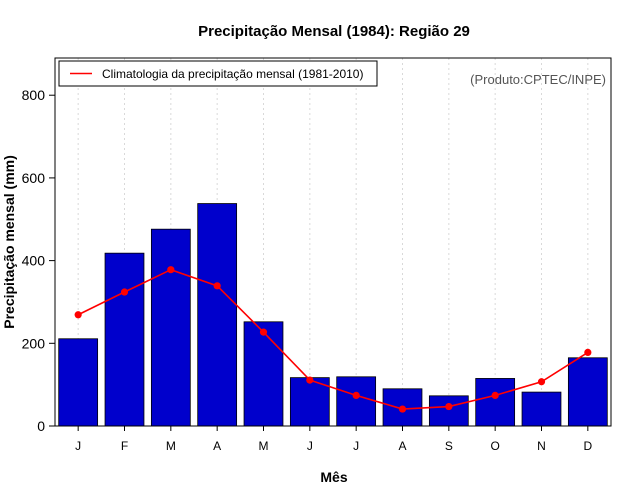 The height and width of the screenshot is (500, 640). I want to click on chart-title: Precipitação Mensal (1984): Região 29, so click(334, 31).